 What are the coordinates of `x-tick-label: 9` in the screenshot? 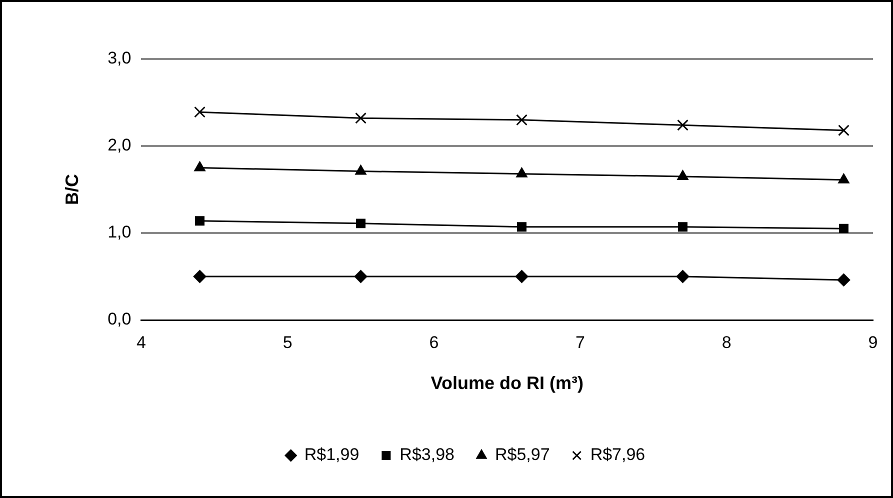 It's located at (873, 342).